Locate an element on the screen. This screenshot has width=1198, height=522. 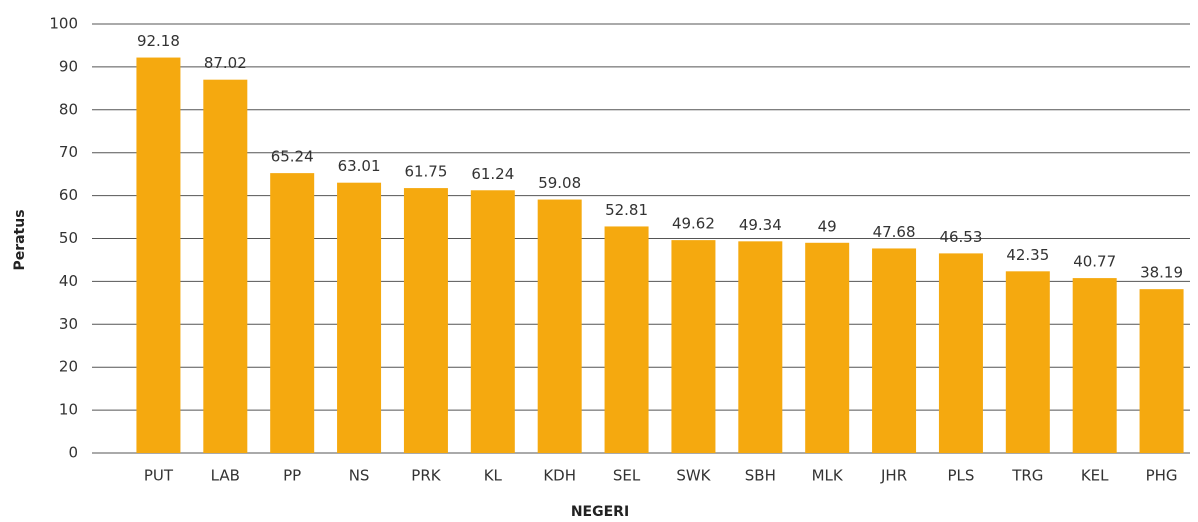
value-label: 52.81 is located at coordinates (626, 210).